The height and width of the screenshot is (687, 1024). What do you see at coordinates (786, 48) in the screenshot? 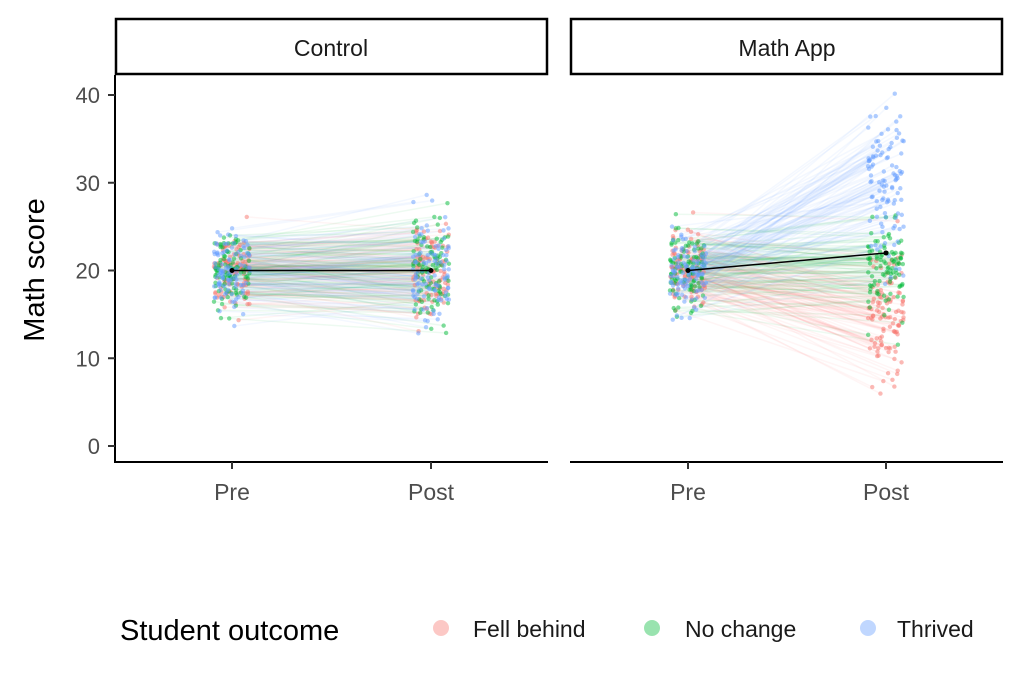
I see `facet-label-math-app: Math App` at bounding box center [786, 48].